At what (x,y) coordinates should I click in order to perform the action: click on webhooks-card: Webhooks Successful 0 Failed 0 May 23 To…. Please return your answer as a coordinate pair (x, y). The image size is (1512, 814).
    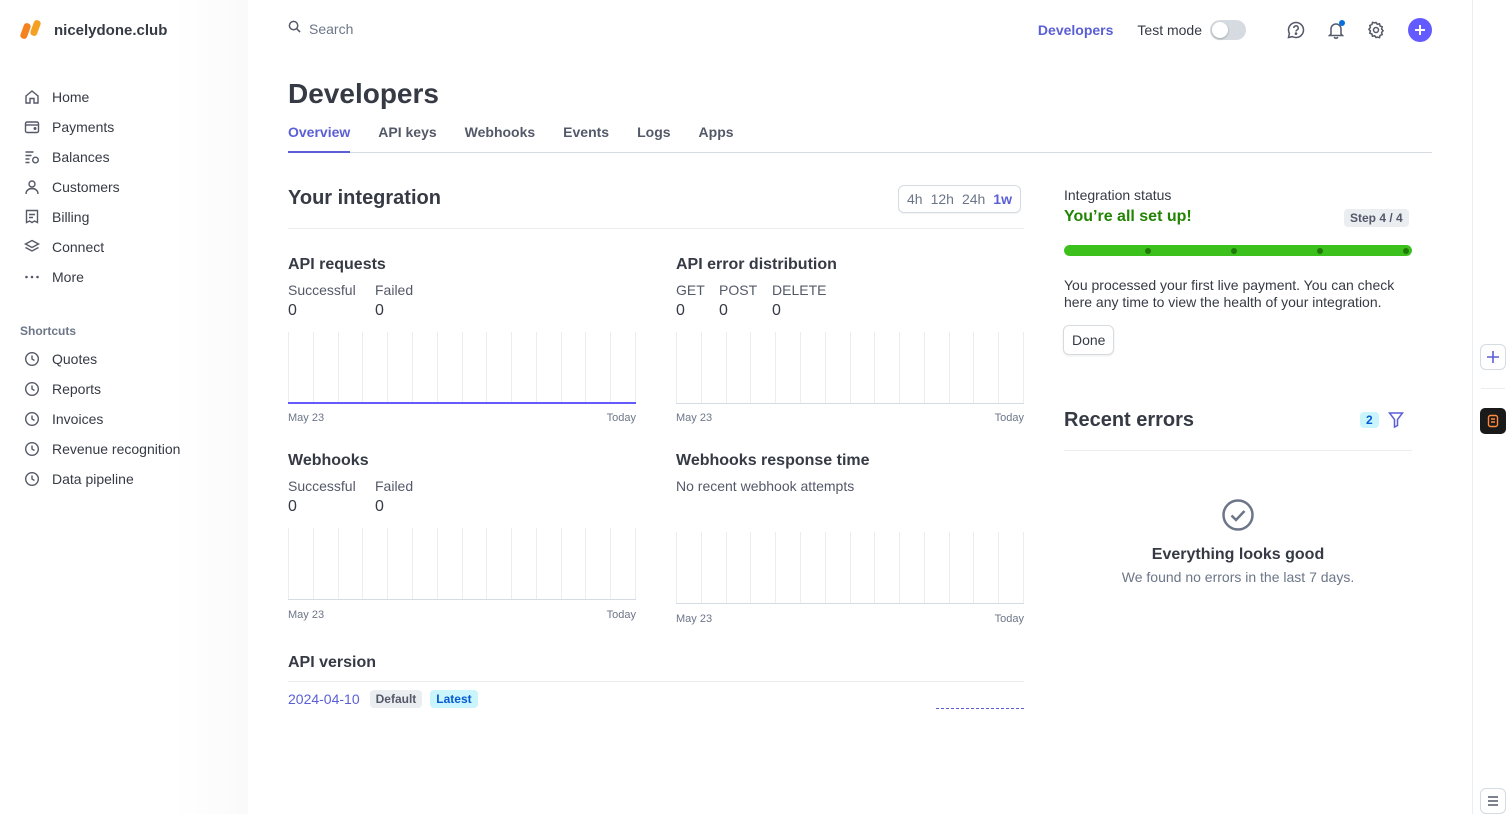
    Looking at the image, I should click on (462, 536).